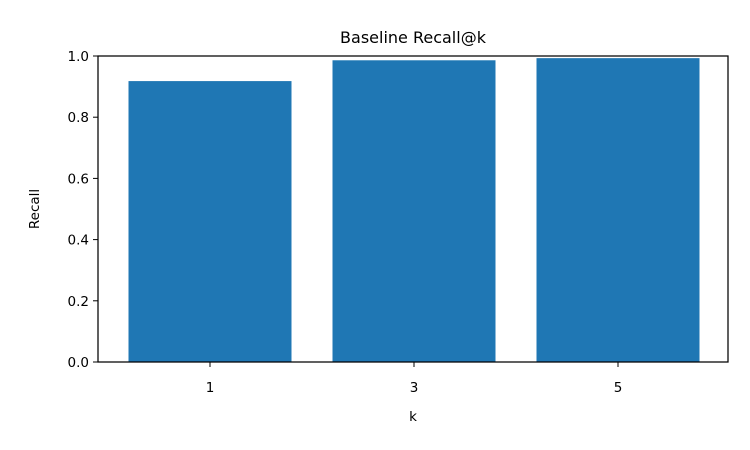 This screenshot has height=450, width=750. What do you see at coordinates (618, 388) in the screenshot?
I see `x-tick-label: 5` at bounding box center [618, 388].